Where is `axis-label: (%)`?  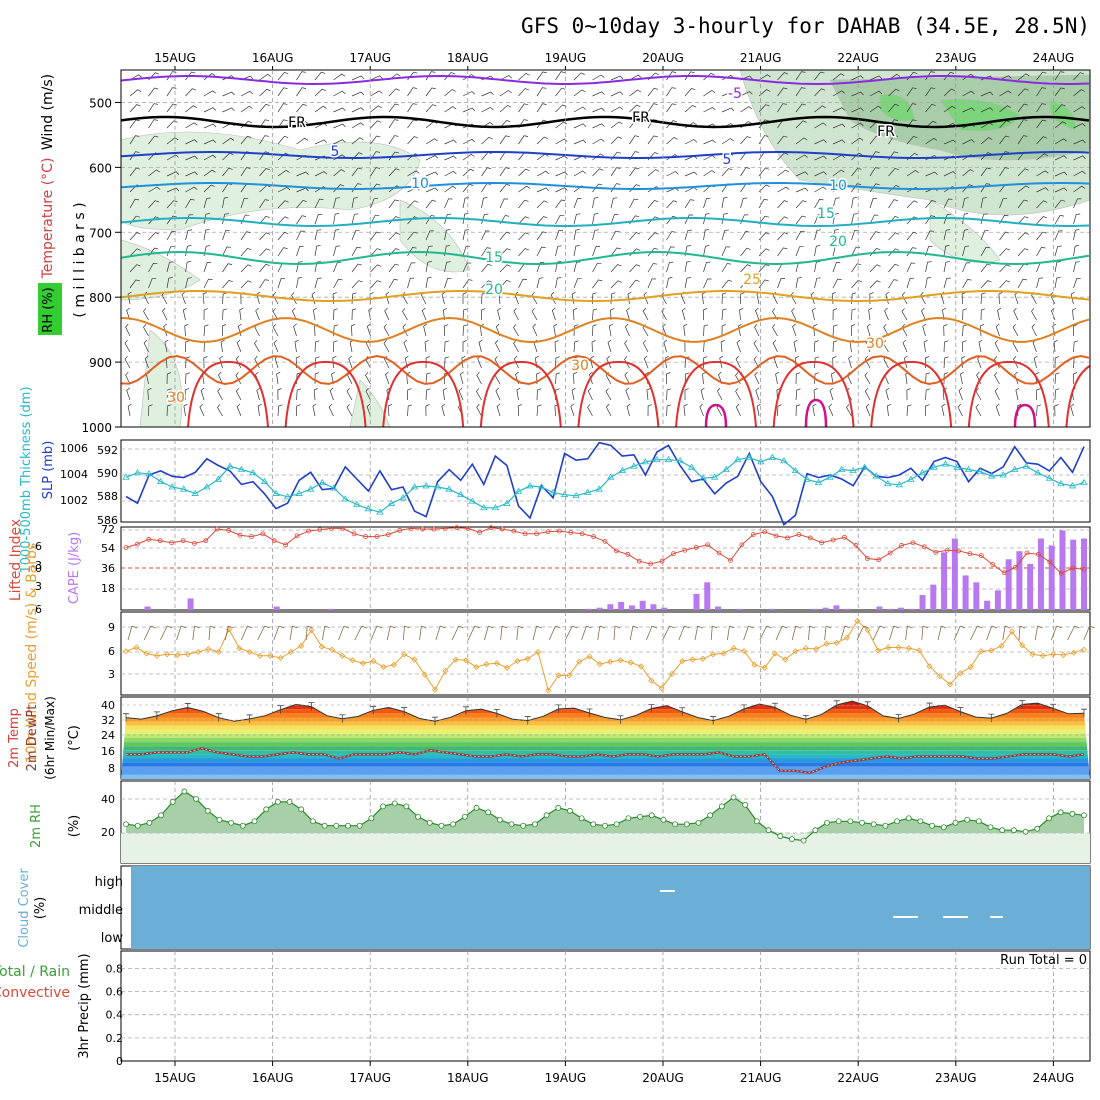
axis-label: (%) is located at coordinates (40, 908).